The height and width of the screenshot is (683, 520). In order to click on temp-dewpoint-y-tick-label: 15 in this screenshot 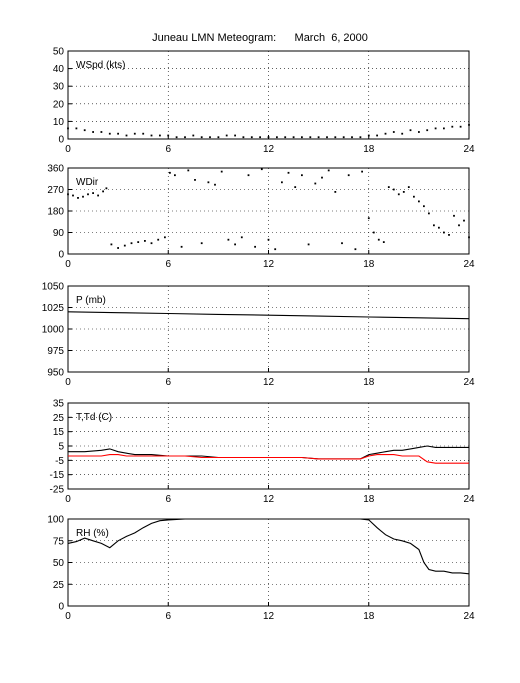, I will do `click(59, 432)`.